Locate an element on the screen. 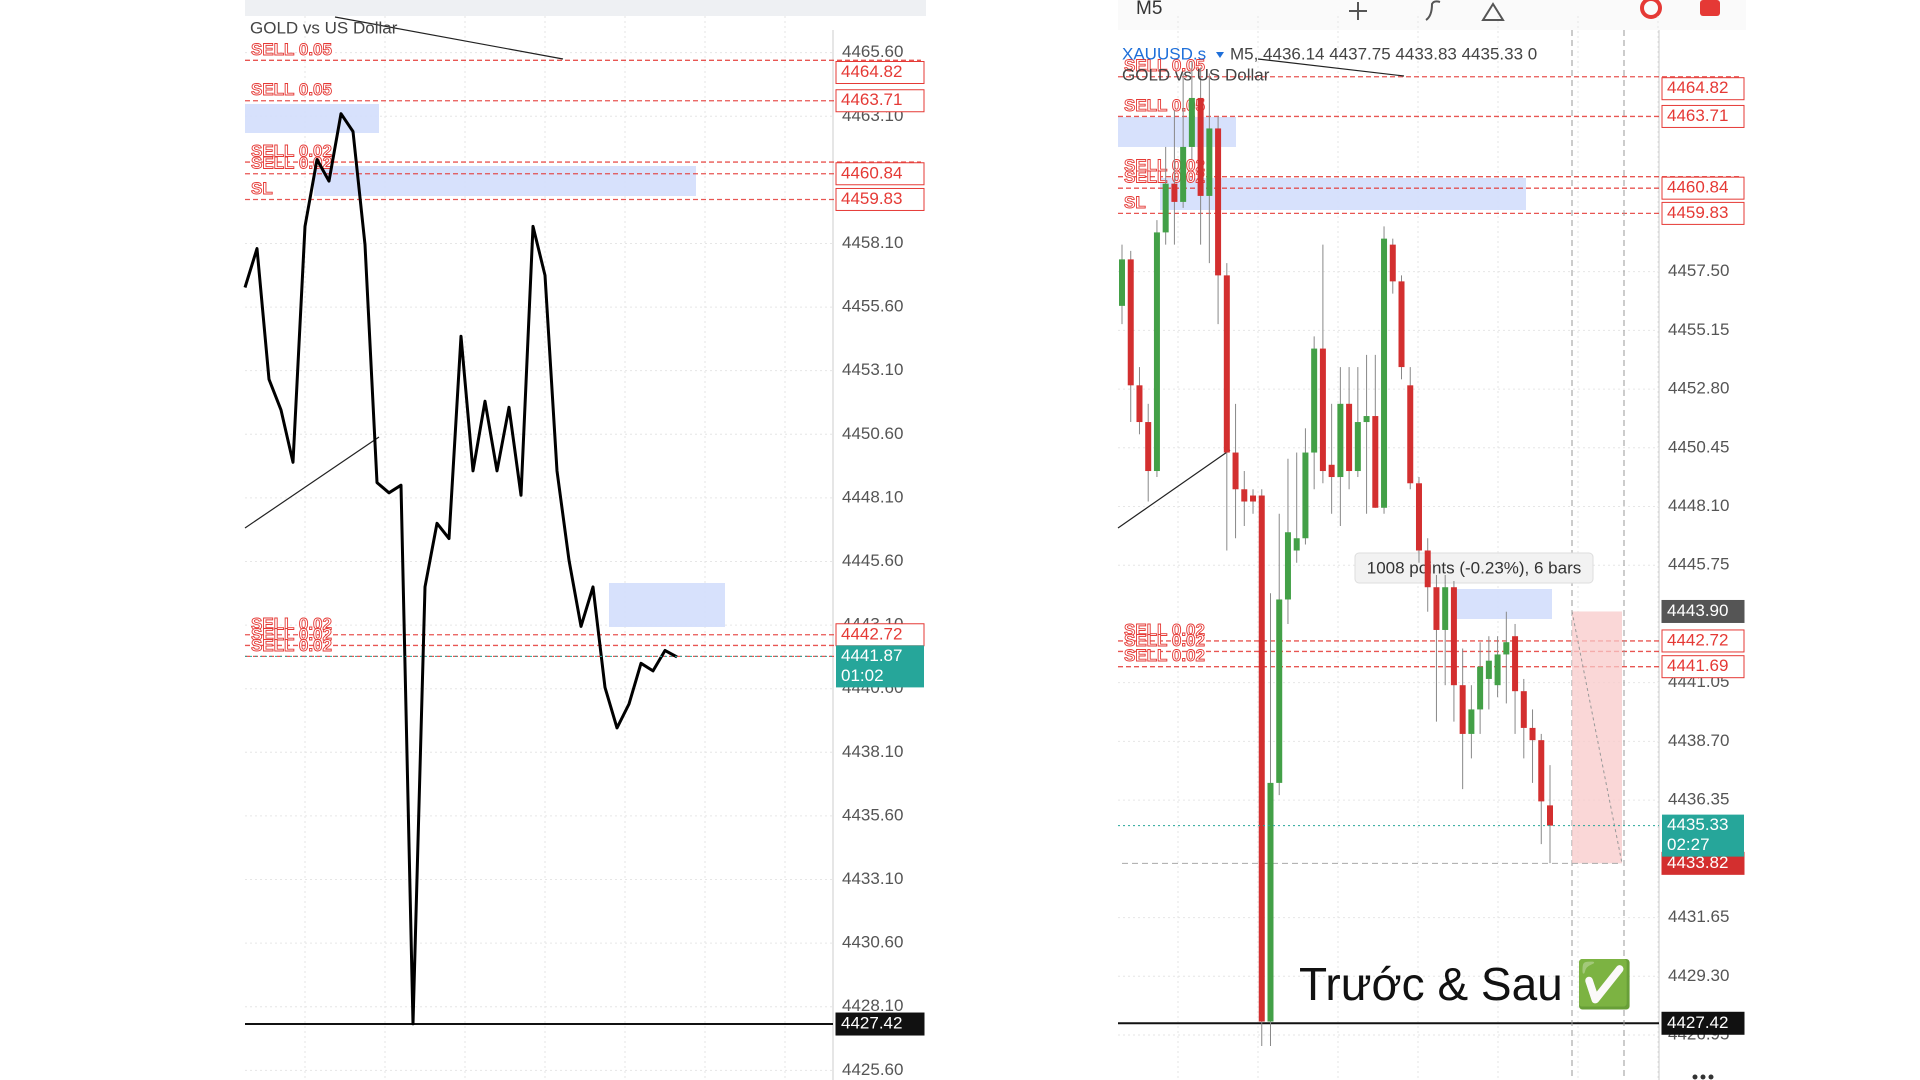 This screenshot has height=1080, width=1920. current-price: 4441.87 is located at coordinates (871, 655).